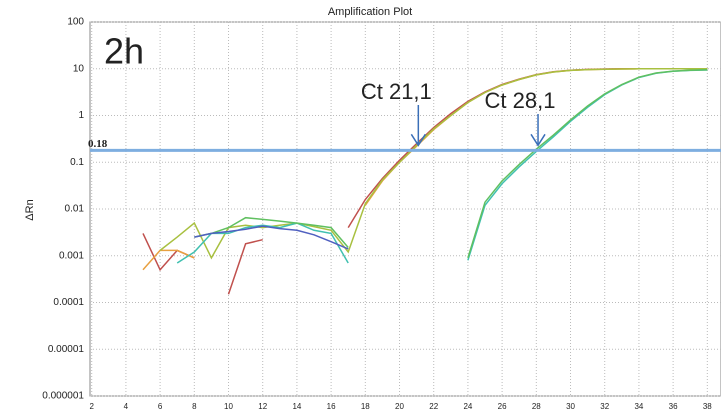 The width and height of the screenshot is (721, 411). I want to click on annotation-text: Ct 28,1, so click(520, 100).